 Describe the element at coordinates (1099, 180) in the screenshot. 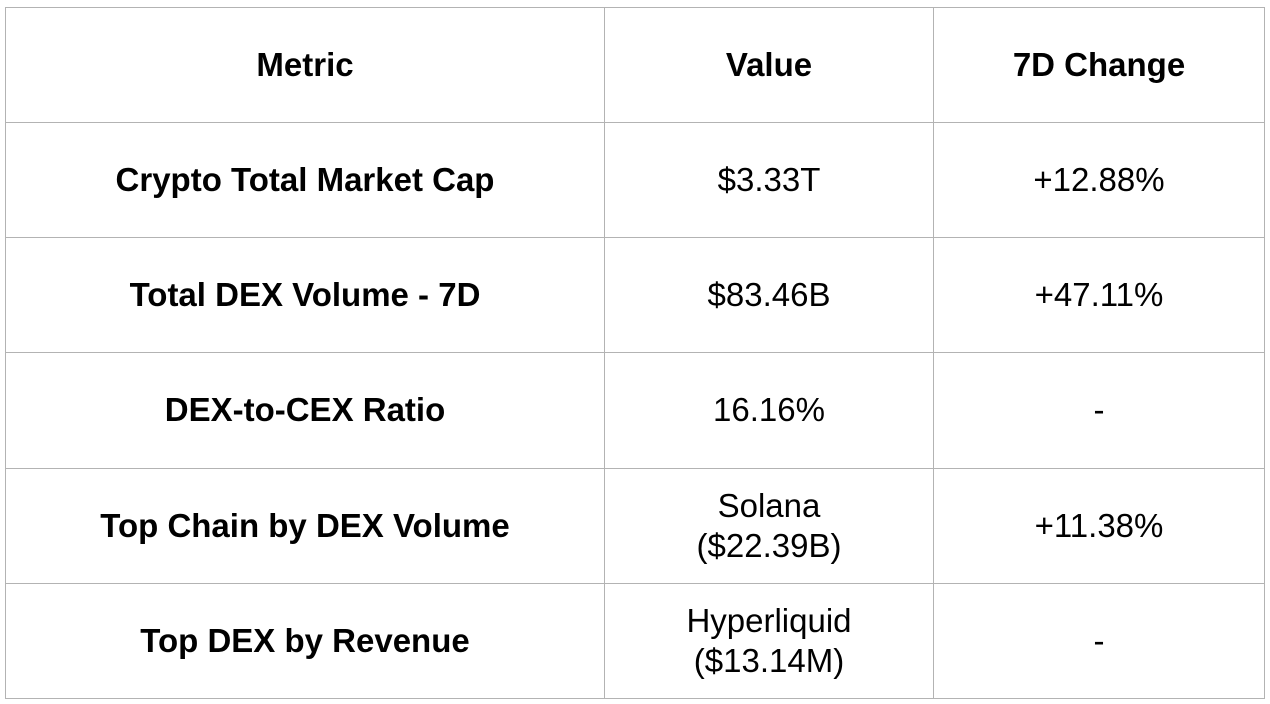

I see `change-cell: +12.88%` at that location.